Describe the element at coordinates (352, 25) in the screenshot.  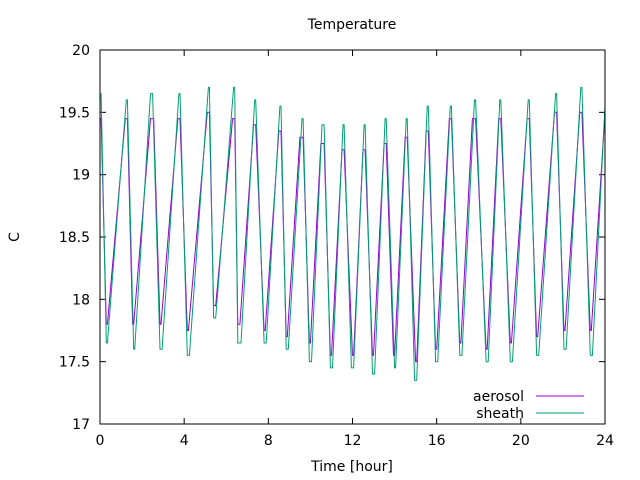
I see `chart-title: Temperature` at that location.